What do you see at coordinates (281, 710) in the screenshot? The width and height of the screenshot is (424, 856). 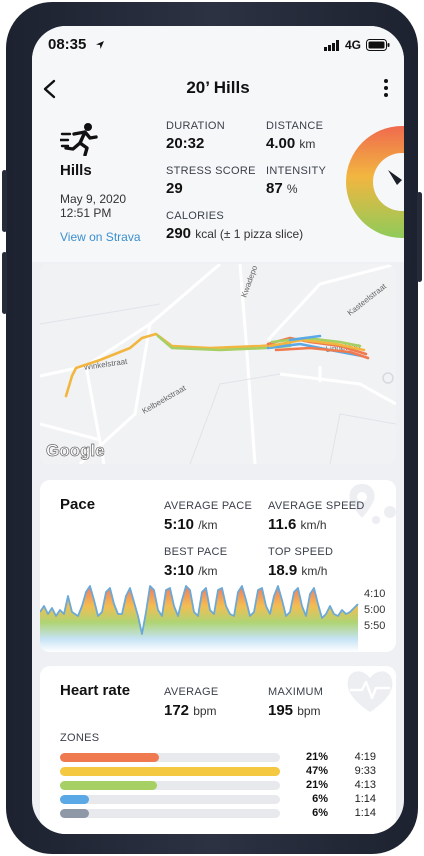 I see `maximum-hr-value: 195` at bounding box center [281, 710].